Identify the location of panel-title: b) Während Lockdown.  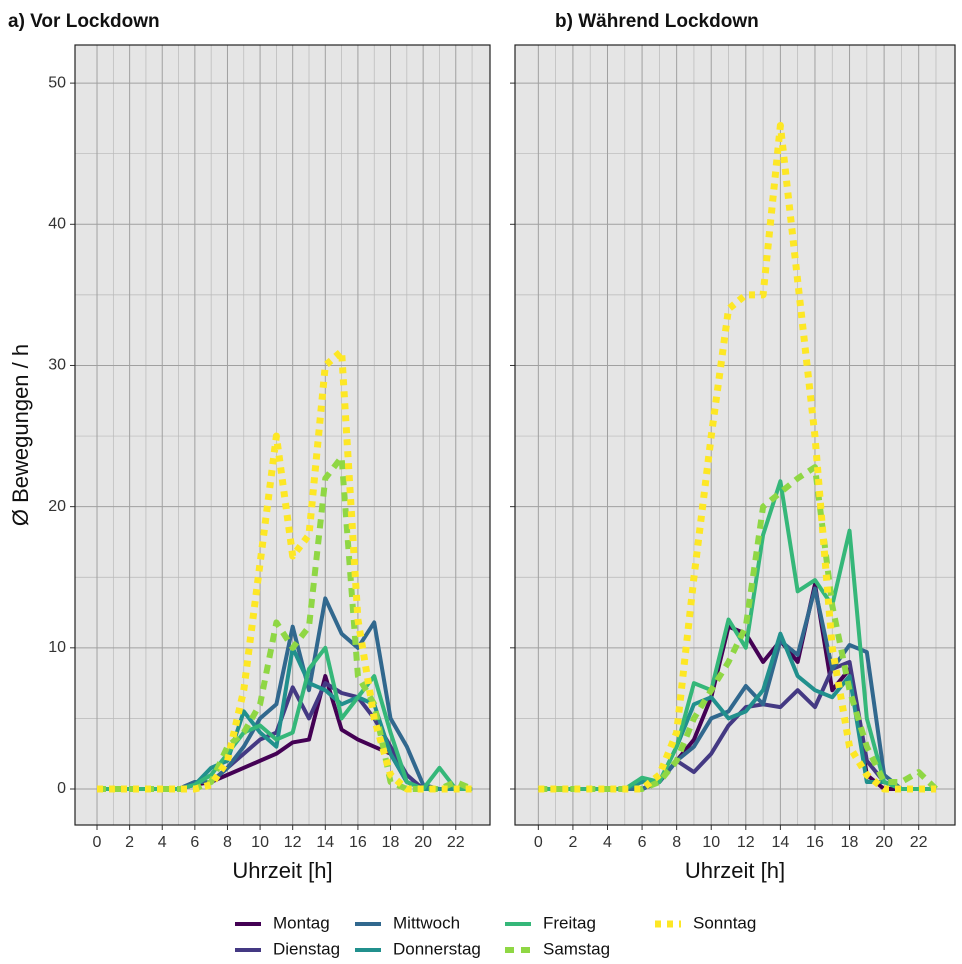
(657, 21).